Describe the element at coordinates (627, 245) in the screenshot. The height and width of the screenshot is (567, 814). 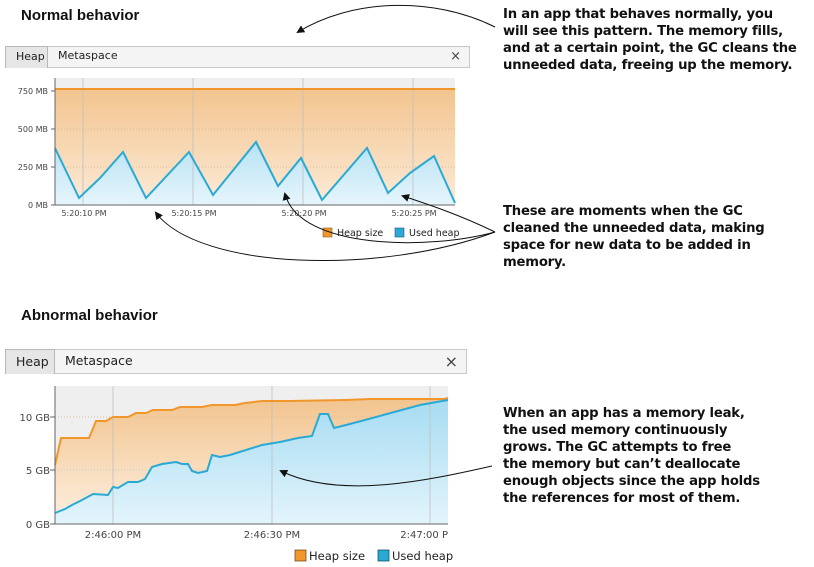
I see `callout-line: space for new data to be added in` at that location.